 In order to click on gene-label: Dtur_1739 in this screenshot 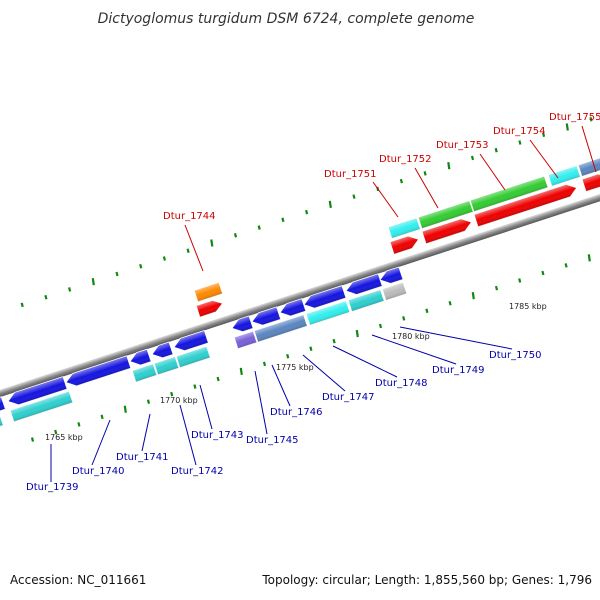, I will do `click(52, 487)`.